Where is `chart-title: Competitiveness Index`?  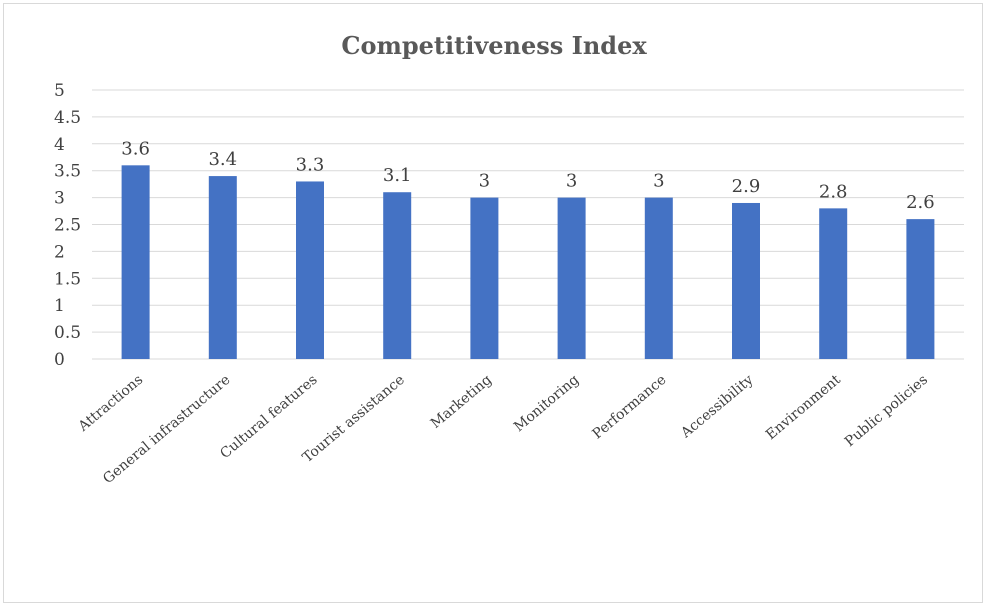
chart-title: Competitiveness Index is located at coordinates (494, 45).